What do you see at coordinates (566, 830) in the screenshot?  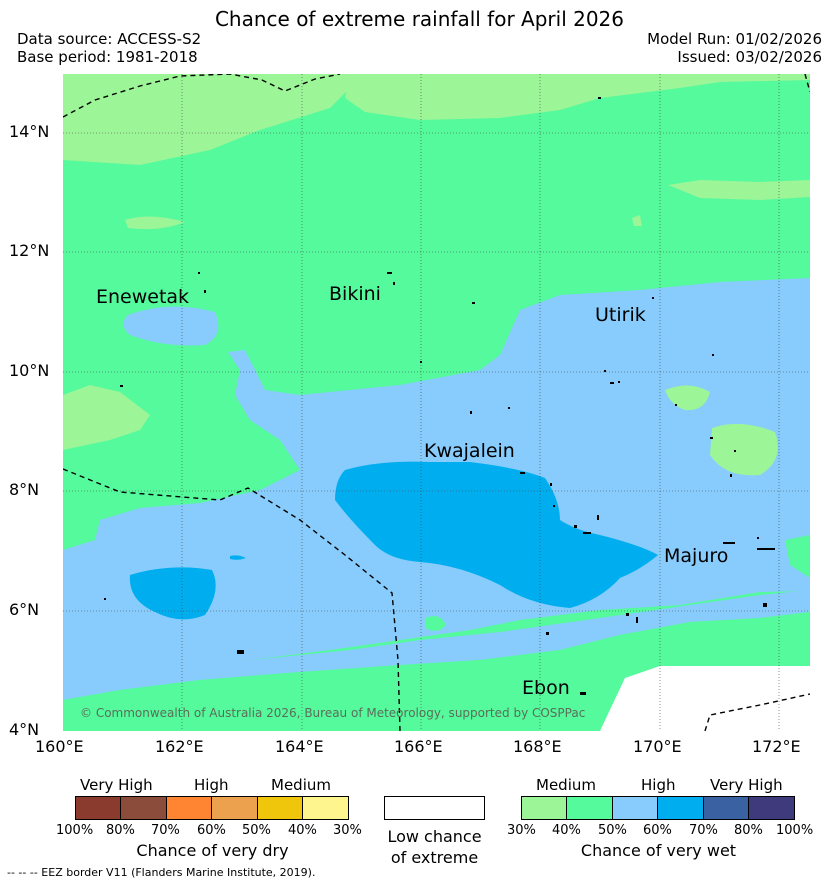 I see `wet-tick: 40%` at bounding box center [566, 830].